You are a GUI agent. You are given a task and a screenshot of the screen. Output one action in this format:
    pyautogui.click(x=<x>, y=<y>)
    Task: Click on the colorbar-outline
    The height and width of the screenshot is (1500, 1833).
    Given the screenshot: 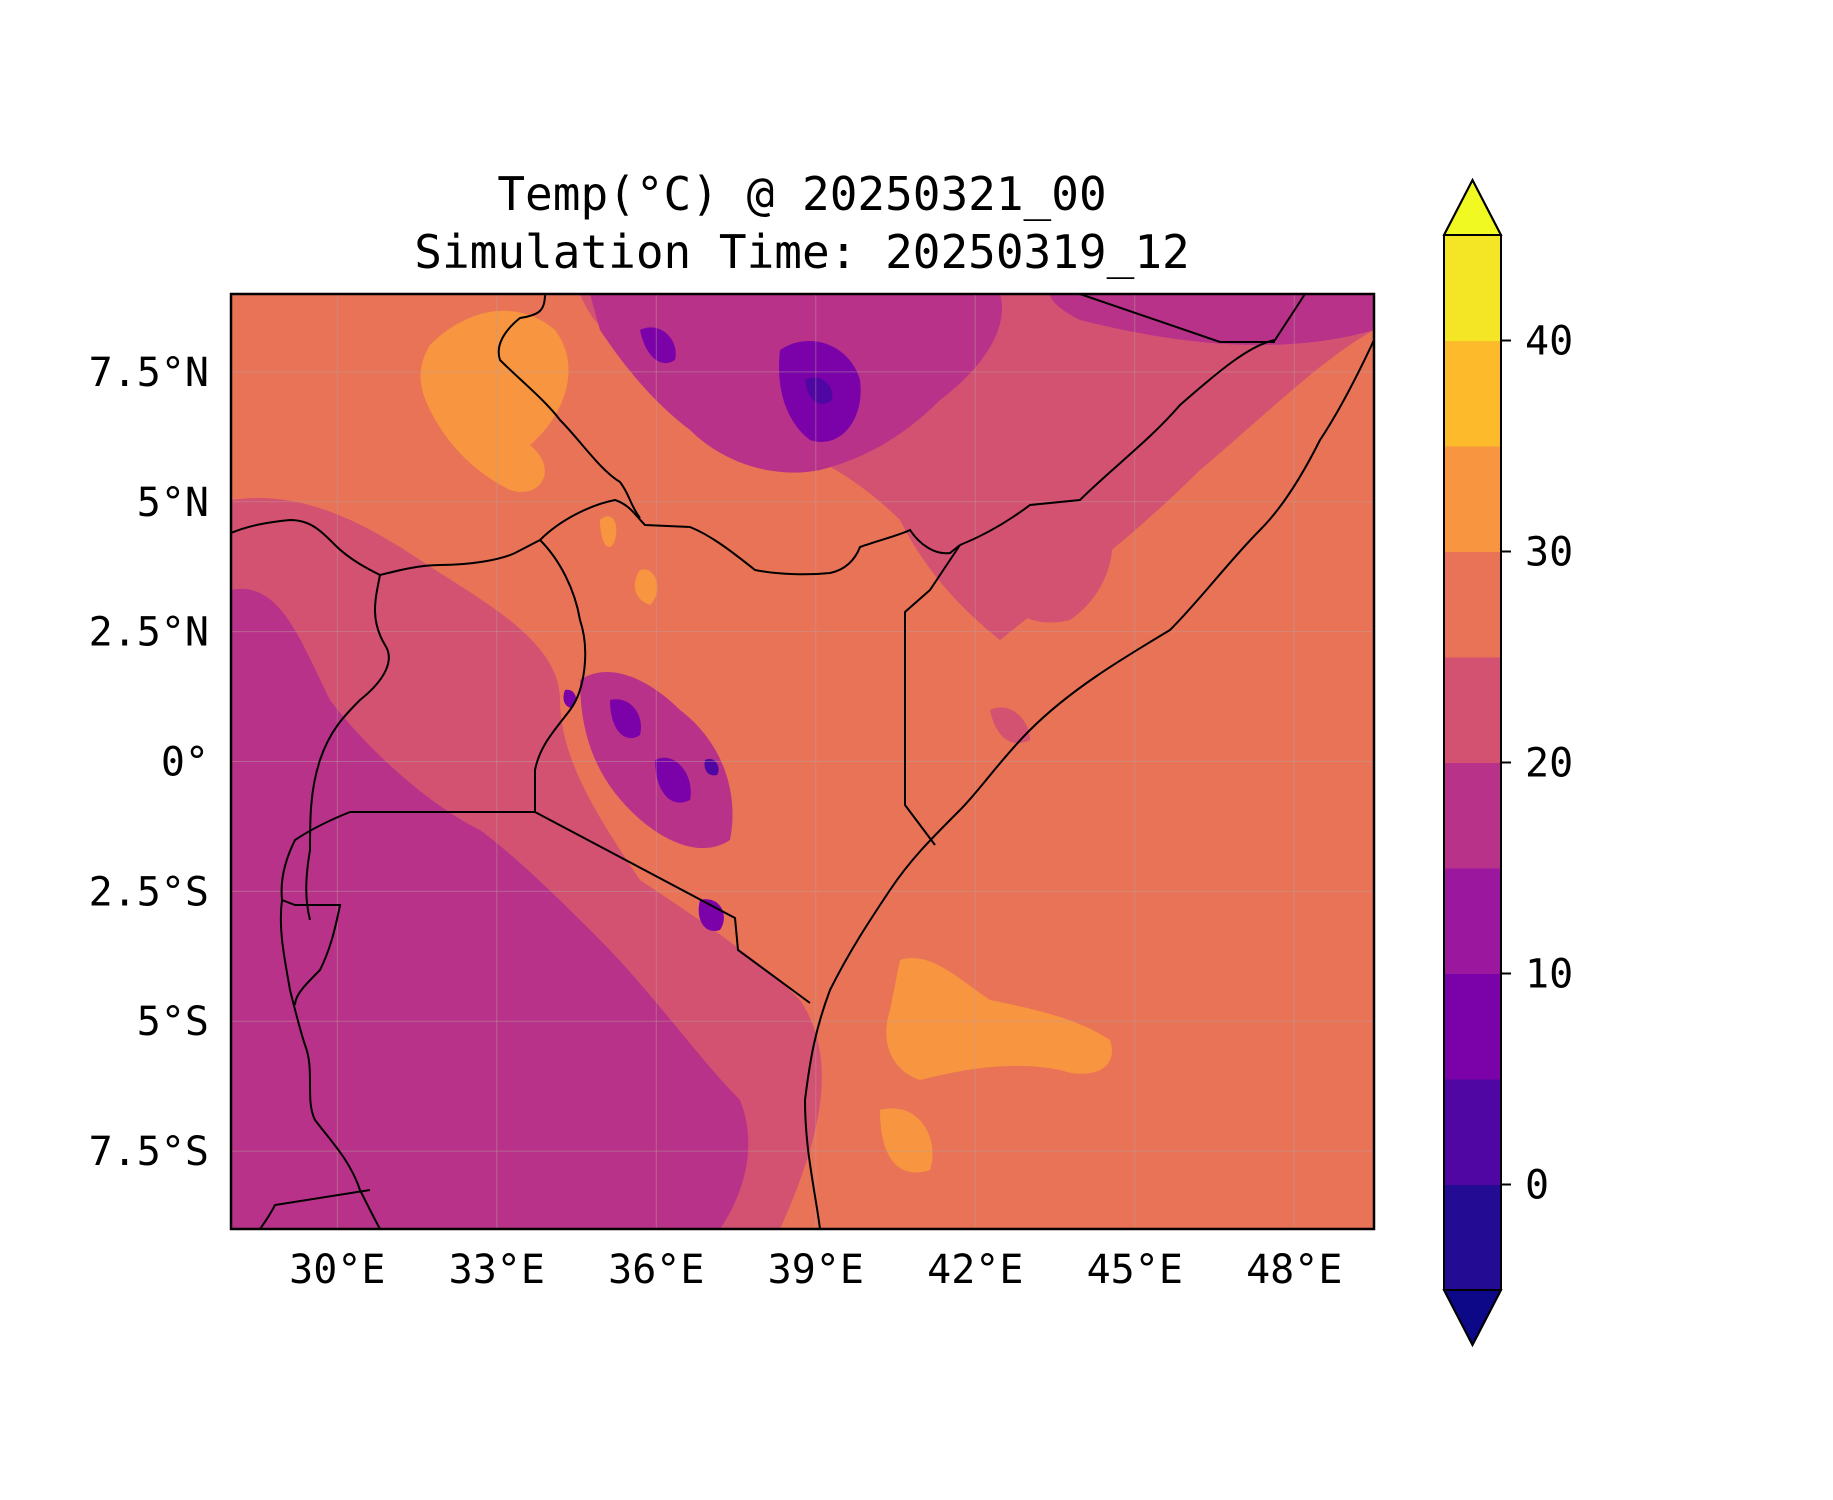 What is the action you would take?
    pyautogui.click(x=1472, y=762)
    